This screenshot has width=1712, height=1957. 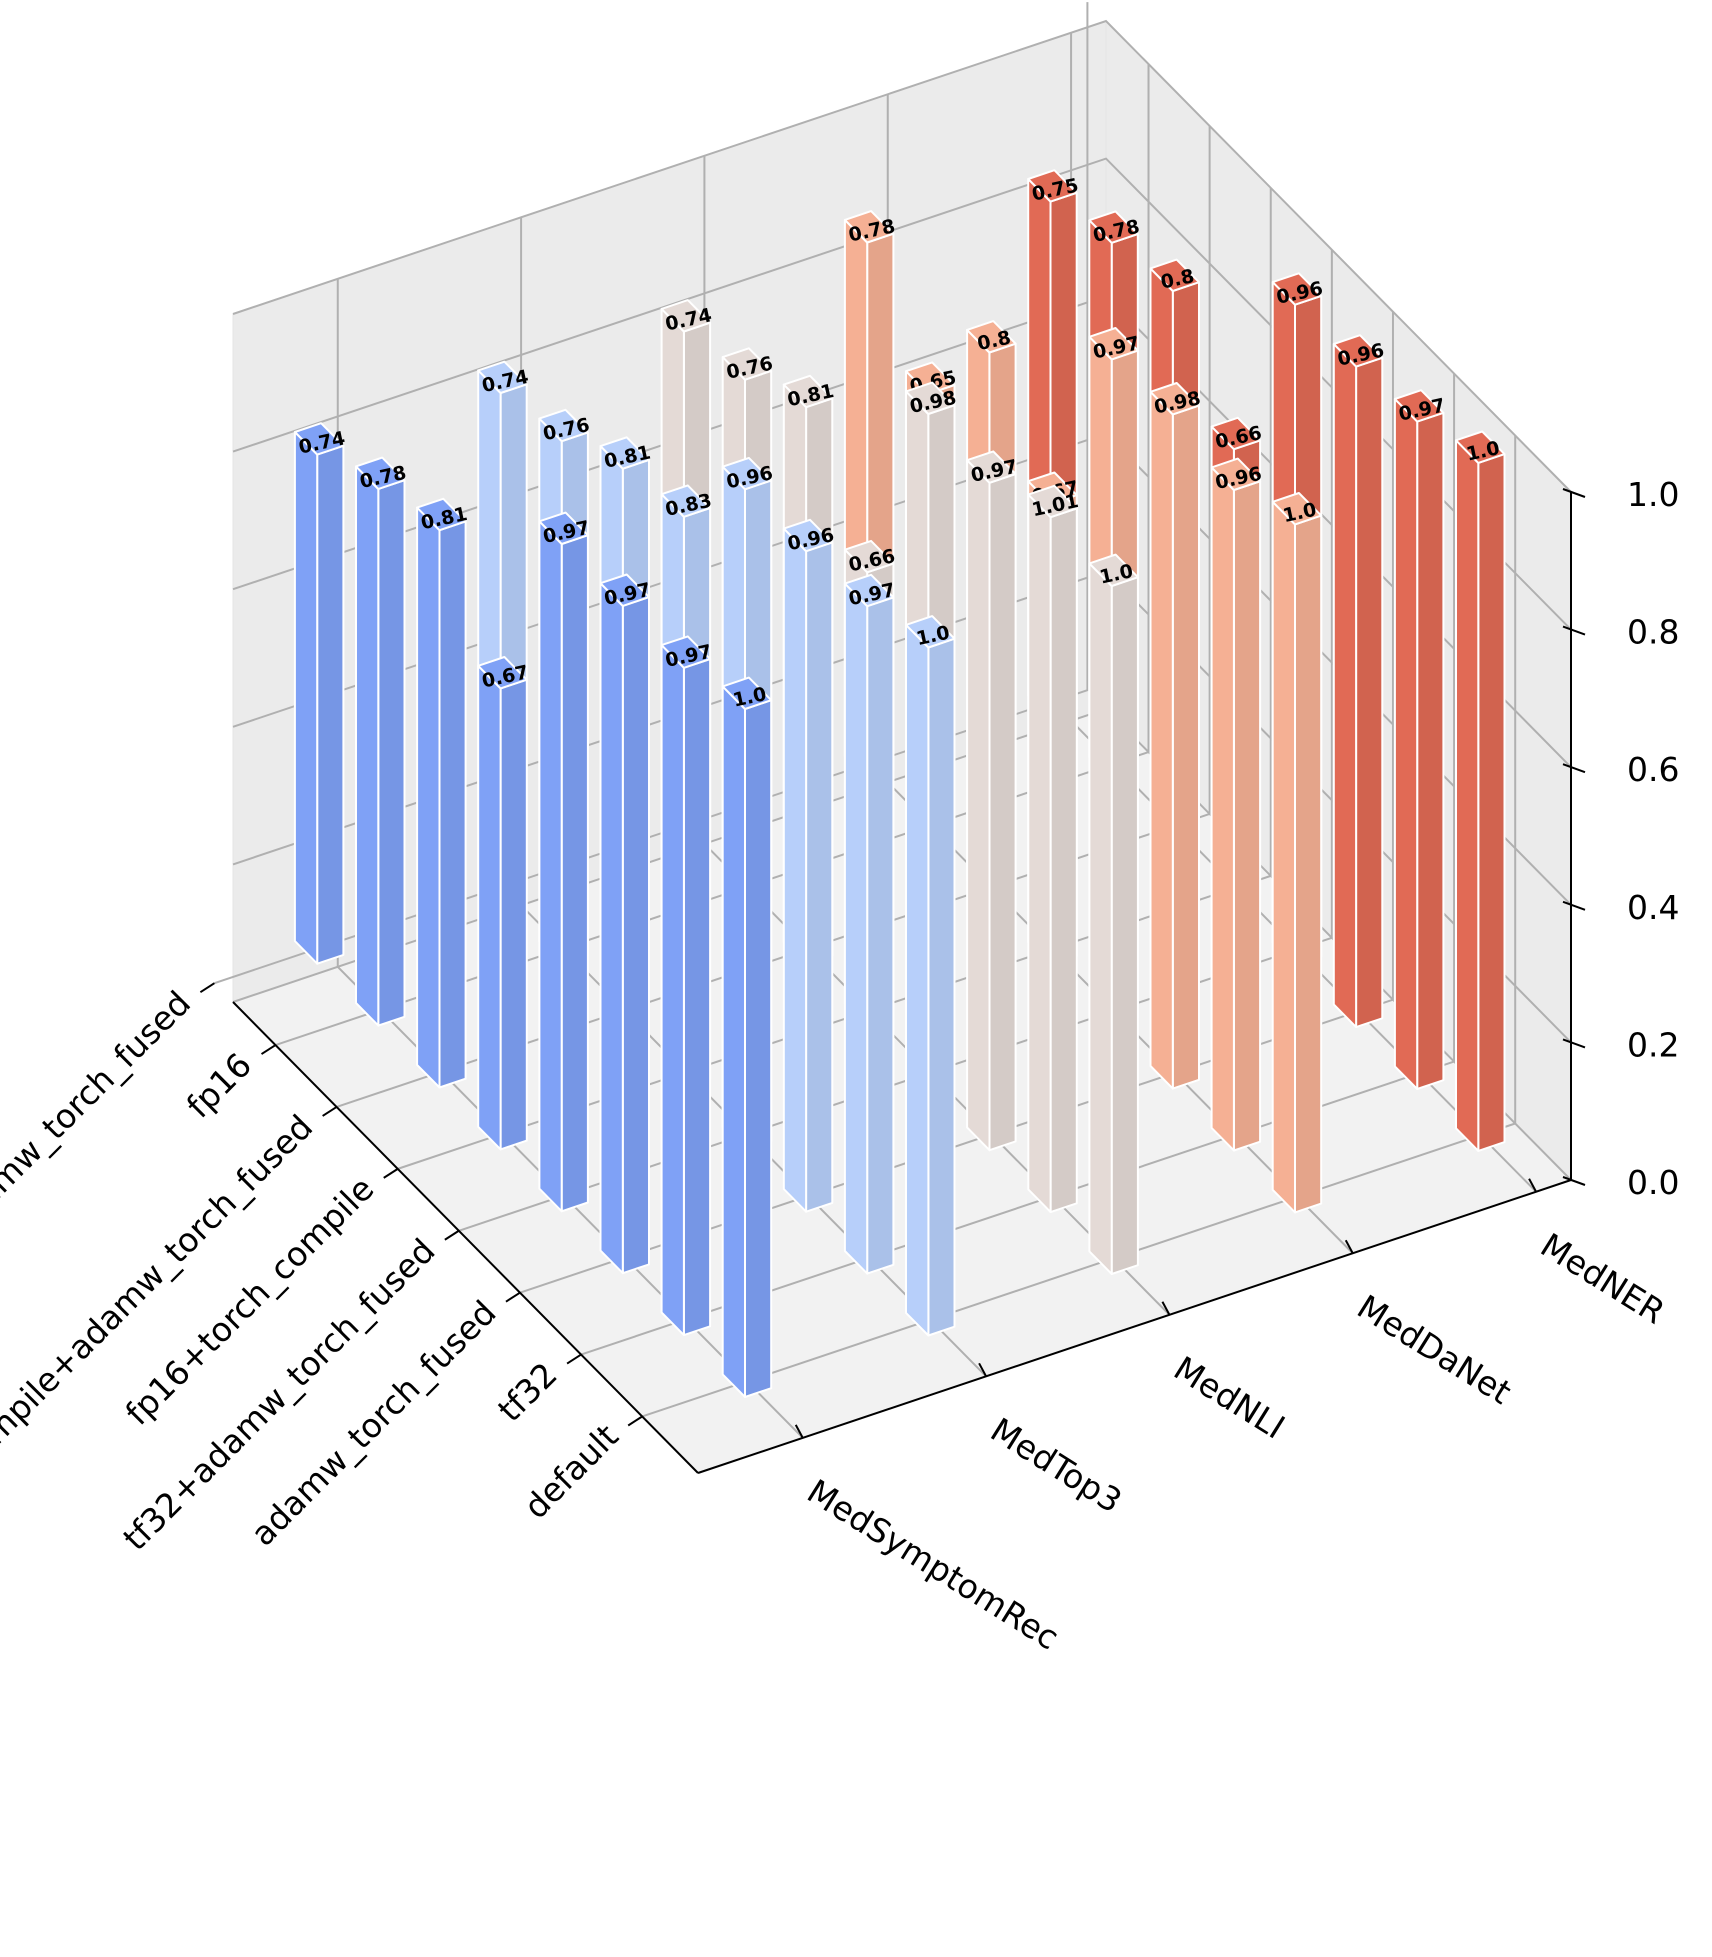 What do you see at coordinates (1653, 907) in the screenshot?
I see `z-tick-label: 0.4` at bounding box center [1653, 907].